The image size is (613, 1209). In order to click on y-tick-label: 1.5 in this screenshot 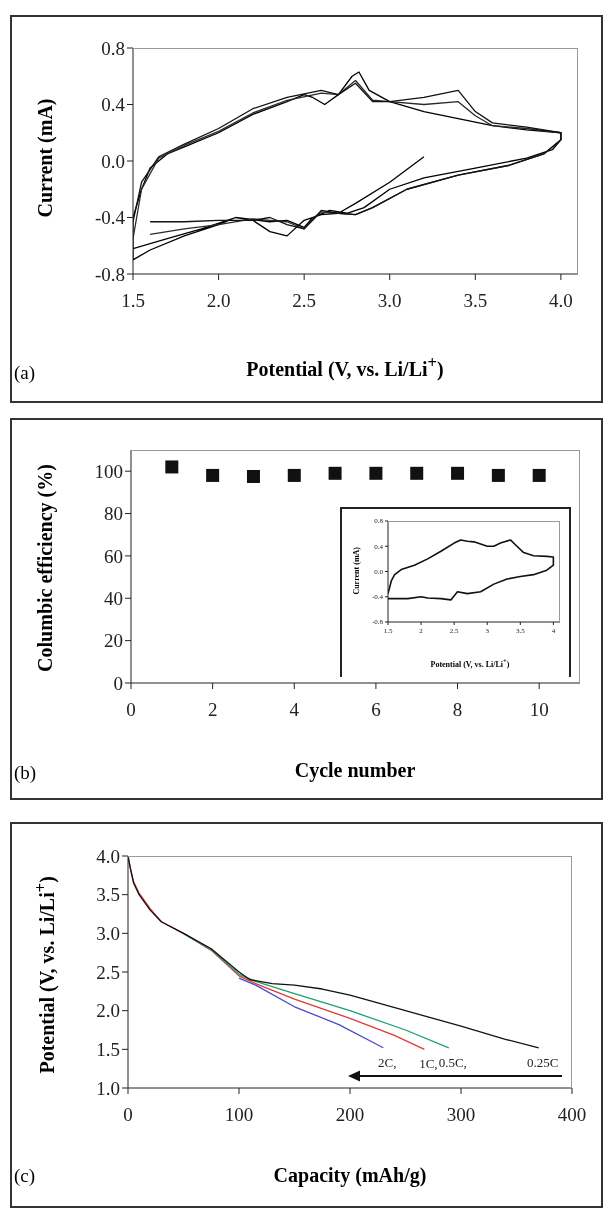, I will do `click(108, 1050)`.